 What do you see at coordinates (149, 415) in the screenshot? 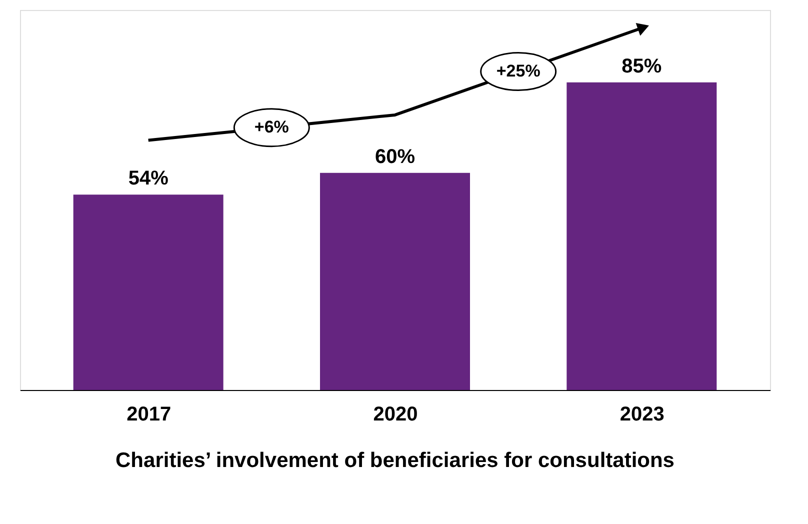
I see `x-tick-label: 2017` at bounding box center [149, 415].